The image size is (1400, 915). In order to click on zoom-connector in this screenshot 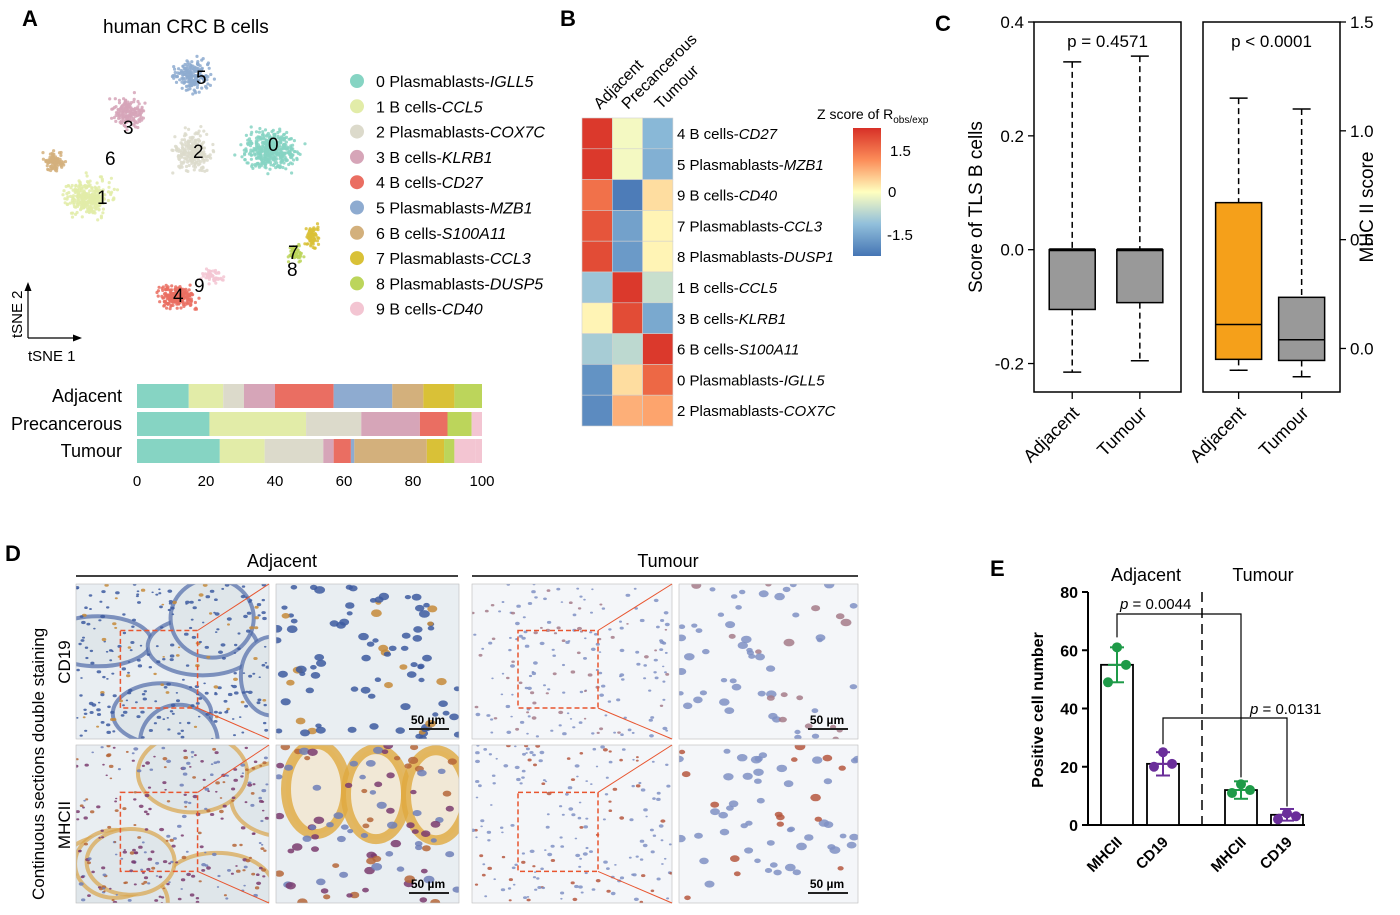, I will do `click(233, 607)`.